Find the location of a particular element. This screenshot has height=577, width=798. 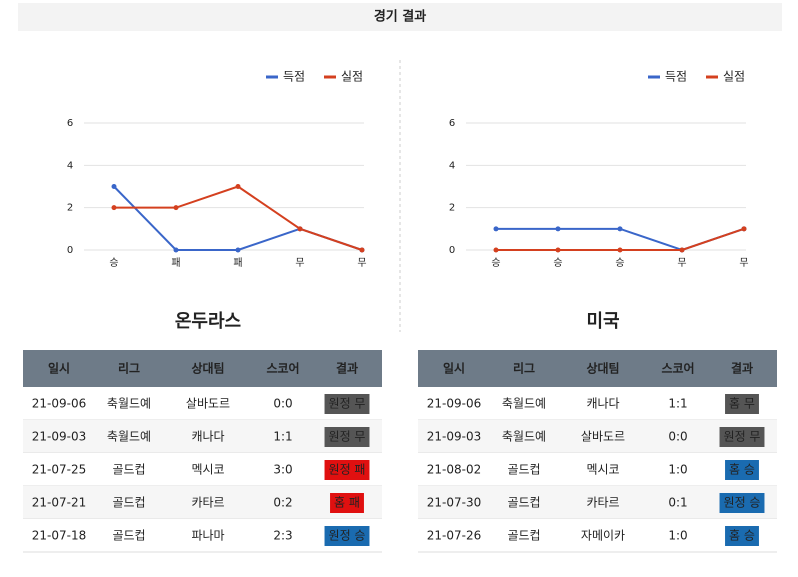

table-cell: 카타르 is located at coordinates (207, 503).